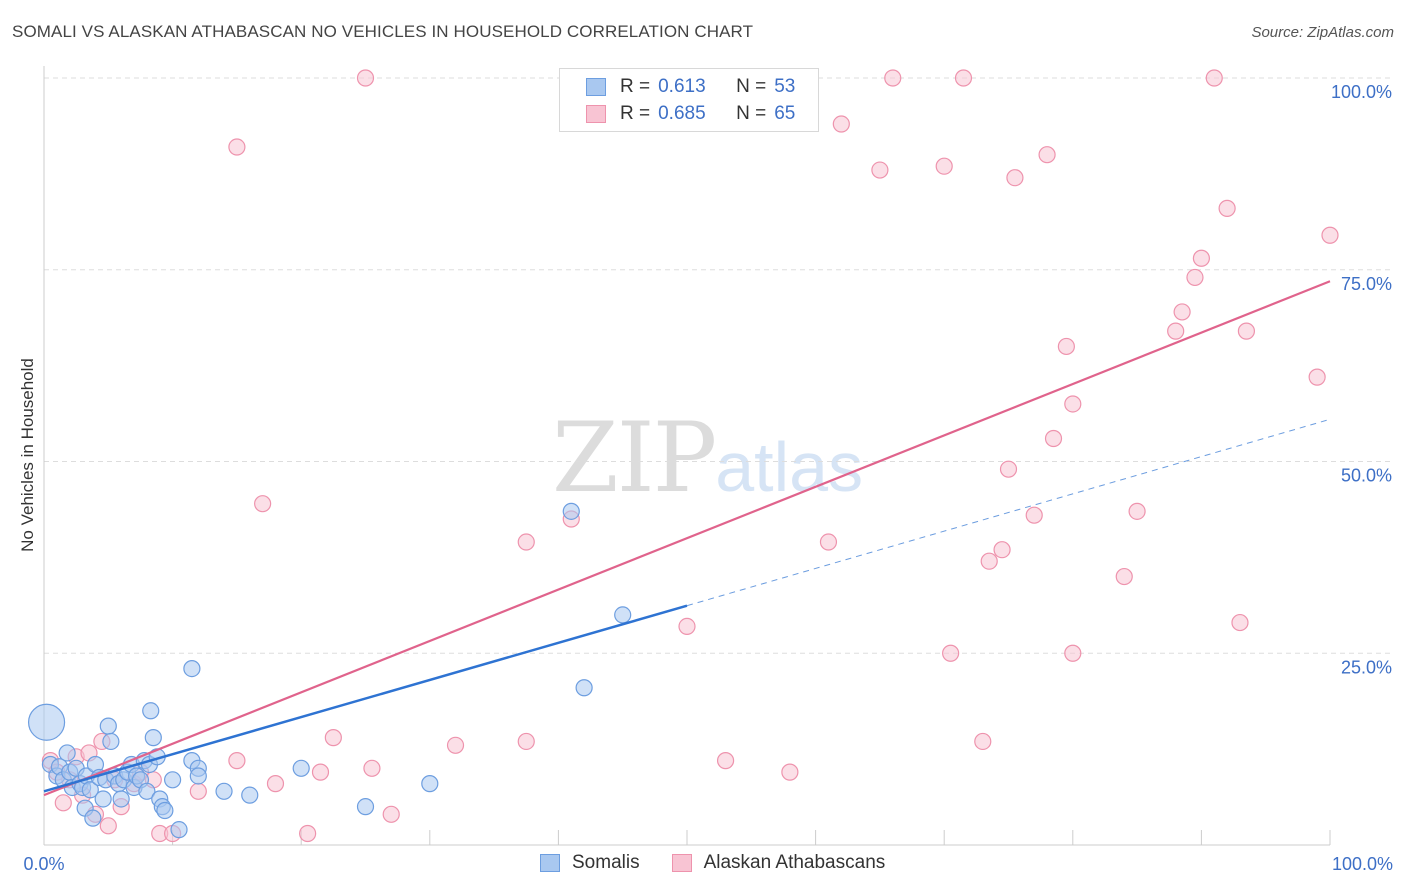  I want to click on x-tick-label: 100.0%, so click(1362, 864).